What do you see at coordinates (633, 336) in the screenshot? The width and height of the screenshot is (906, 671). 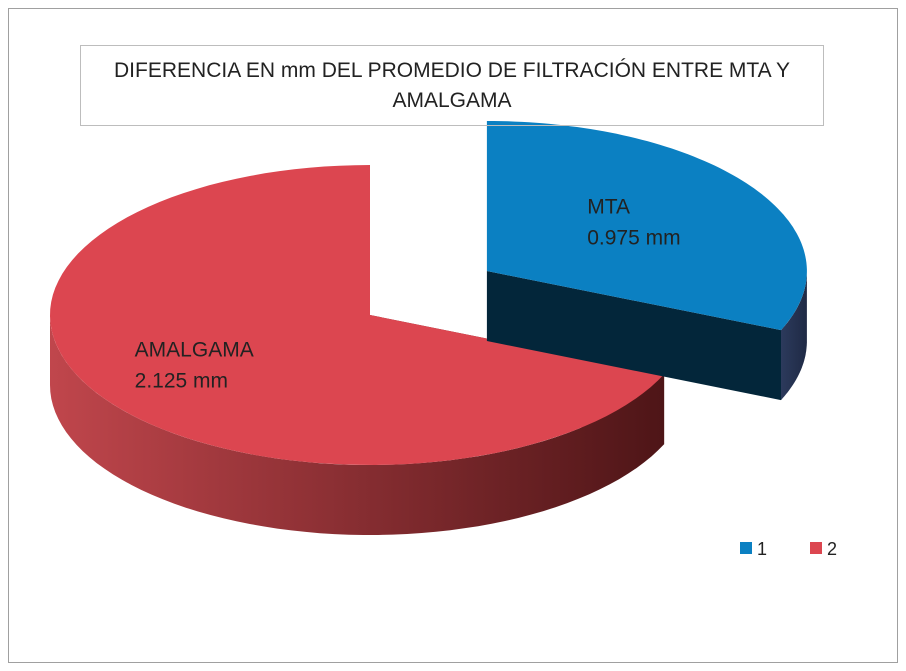 I see `slice-side` at bounding box center [633, 336].